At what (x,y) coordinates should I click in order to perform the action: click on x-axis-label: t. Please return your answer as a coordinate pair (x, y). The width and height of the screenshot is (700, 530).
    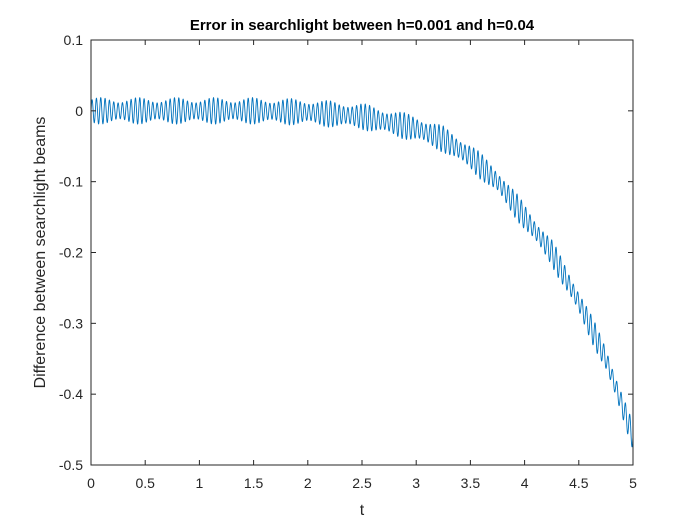
    Looking at the image, I should click on (362, 510).